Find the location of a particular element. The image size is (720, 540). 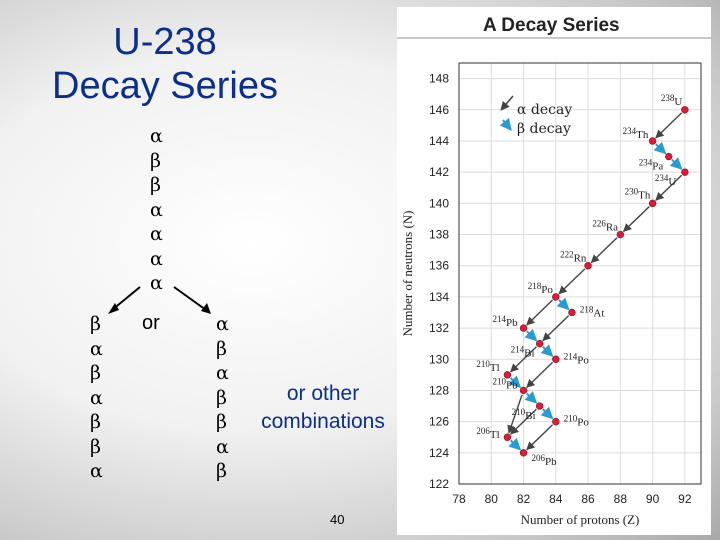

x-tick-label: 84 is located at coordinates (556, 499).